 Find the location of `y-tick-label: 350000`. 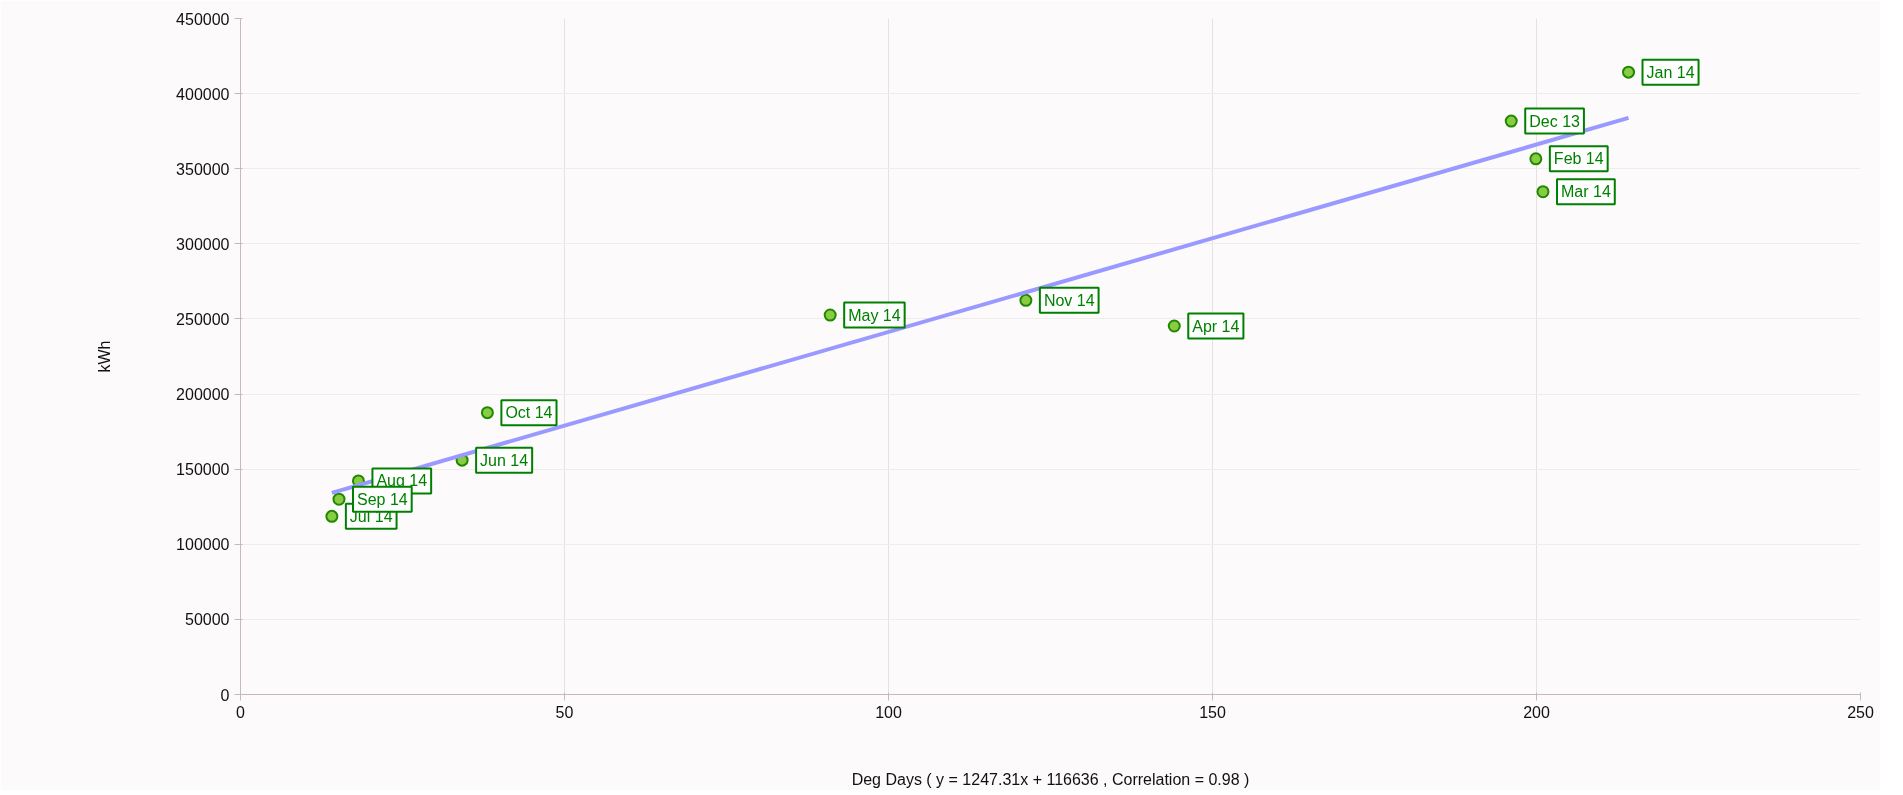

y-tick-label: 350000 is located at coordinates (203, 169).